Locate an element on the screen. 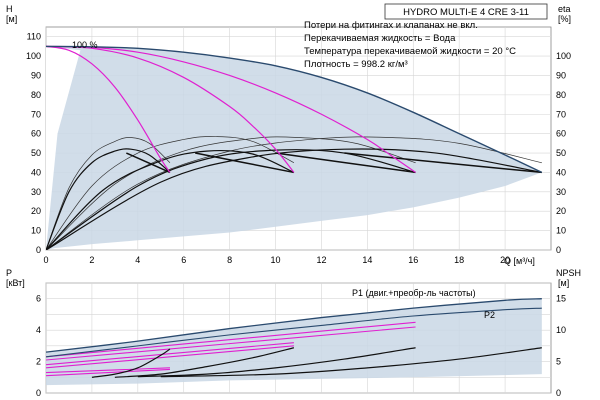 This screenshot has height=400, width=600. annotation-100-percent: 100 % is located at coordinates (85, 45).